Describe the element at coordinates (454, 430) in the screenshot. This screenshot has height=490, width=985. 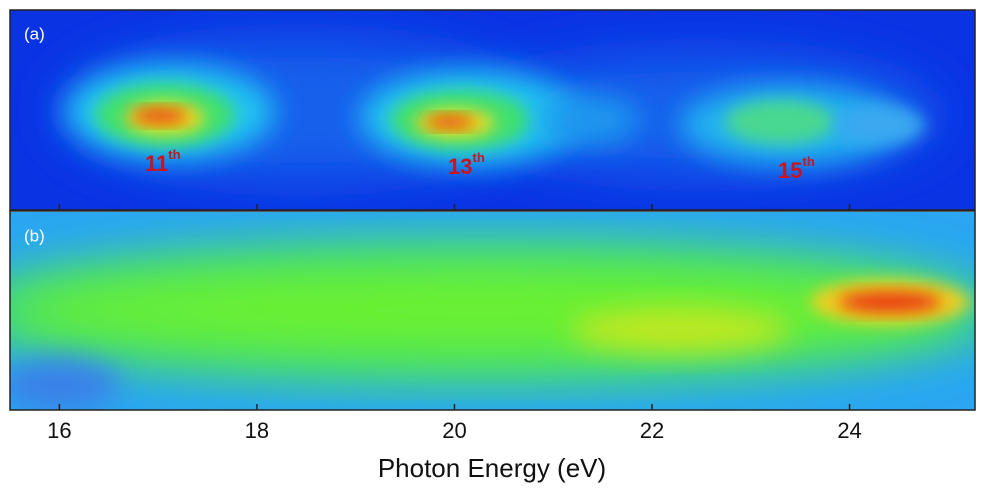
I see `x-tick-label: 20` at that location.